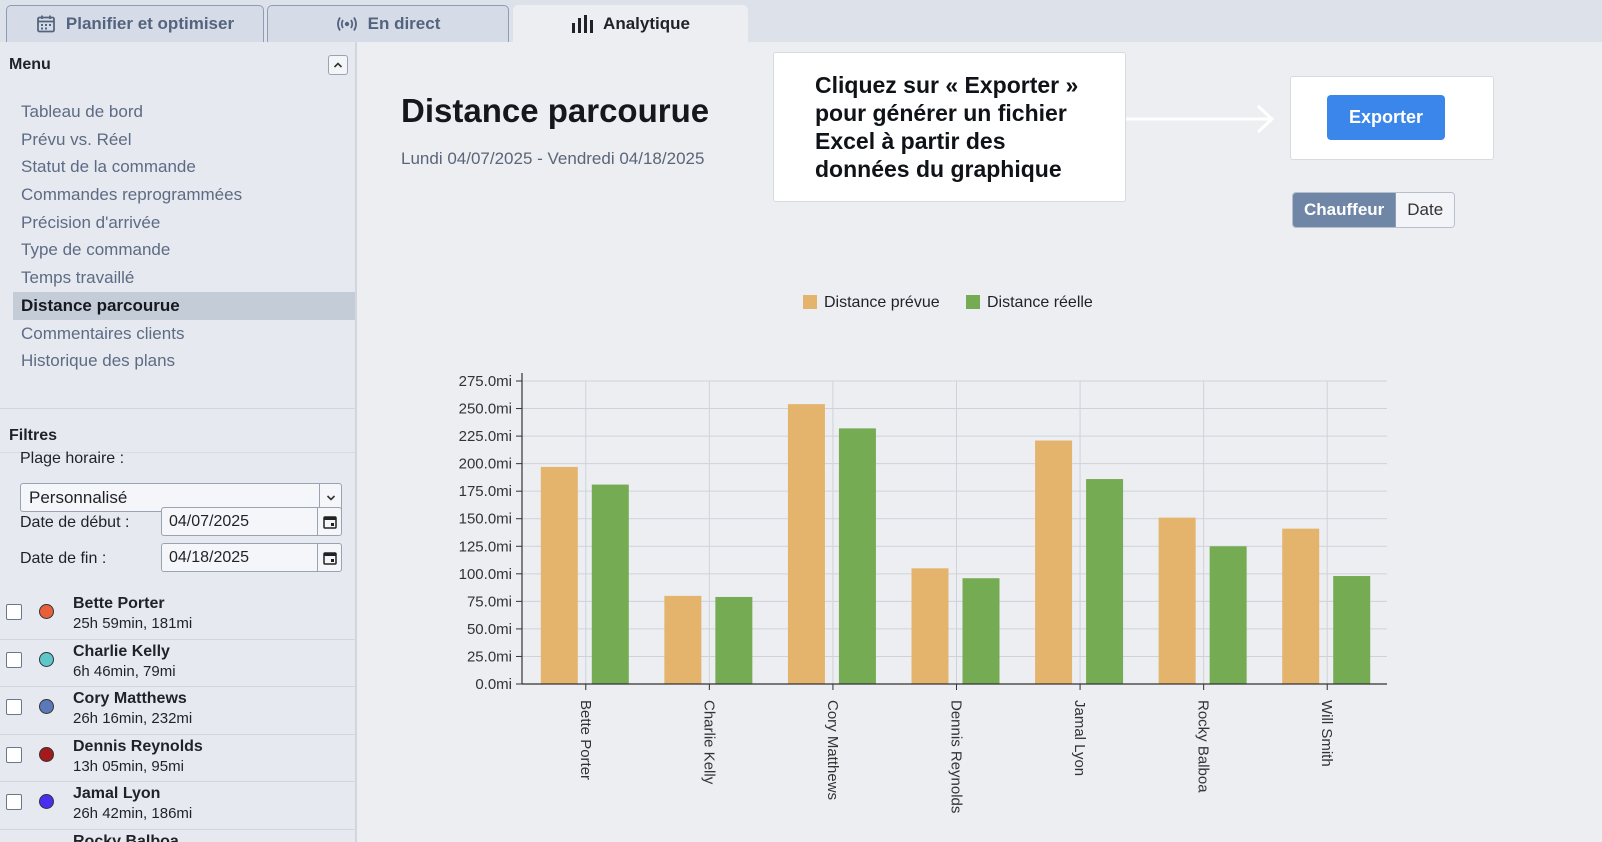  Describe the element at coordinates (177, 663) in the screenshot. I see `driver-row: Charlie Kelly 6h 46min, 79mi` at that location.